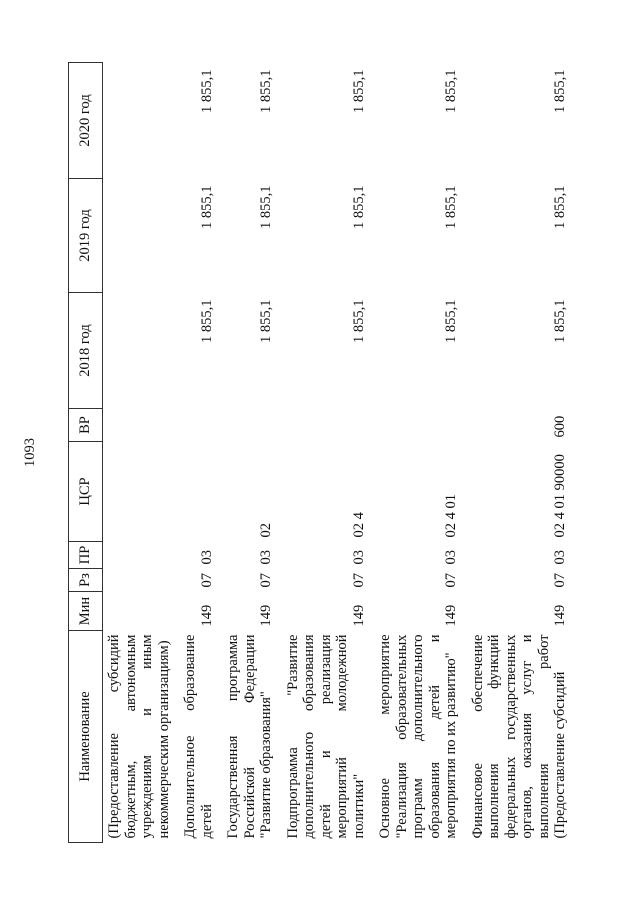 The height and width of the screenshot is (905, 640). Describe the element at coordinates (358, 525) in the screenshot. I see `cell-csr: 02 4` at that location.